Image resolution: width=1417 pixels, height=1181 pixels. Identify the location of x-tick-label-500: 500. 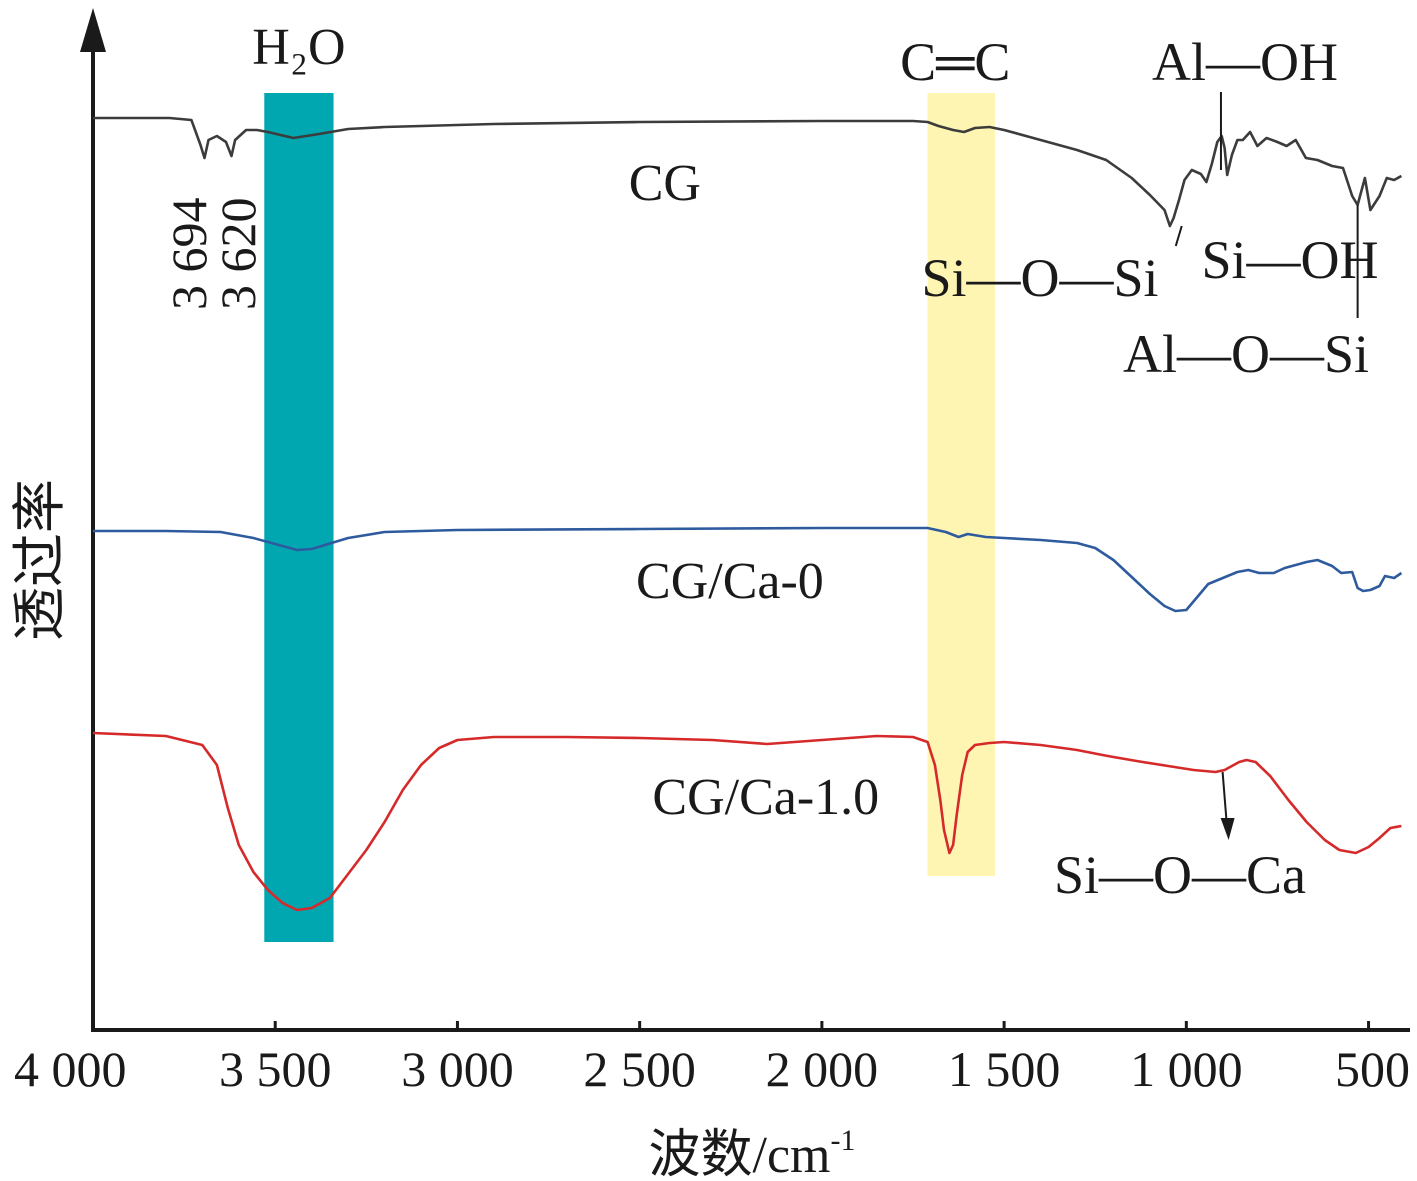
(1372, 1069).